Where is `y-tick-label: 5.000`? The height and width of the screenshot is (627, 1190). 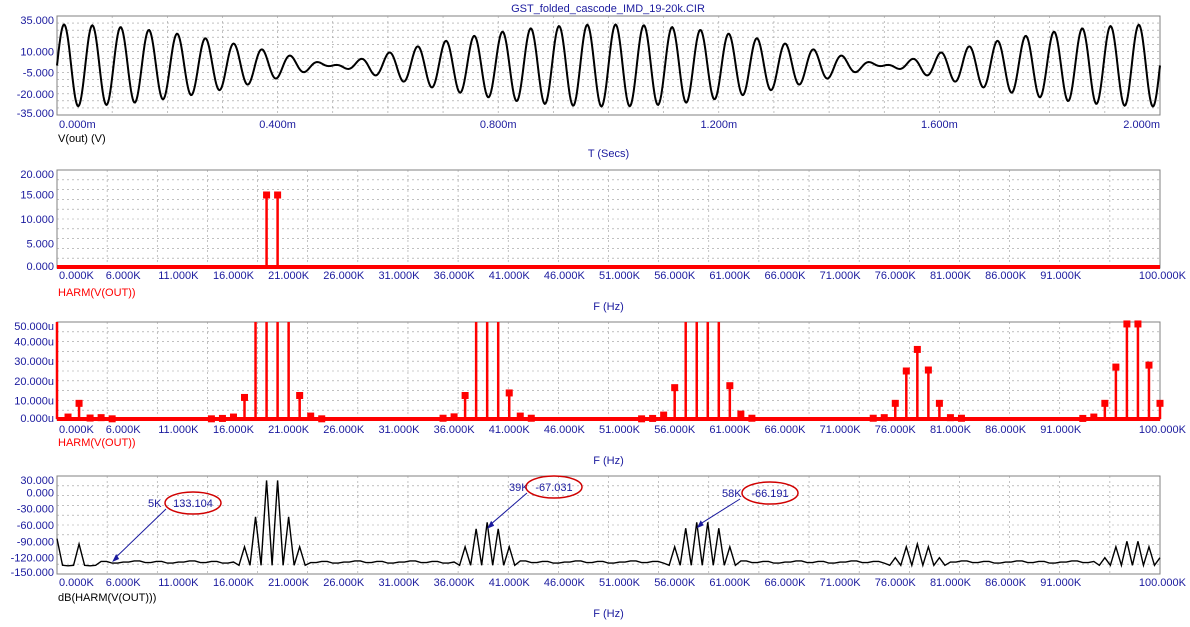
y-tick-label: 5.000 is located at coordinates (40, 245).